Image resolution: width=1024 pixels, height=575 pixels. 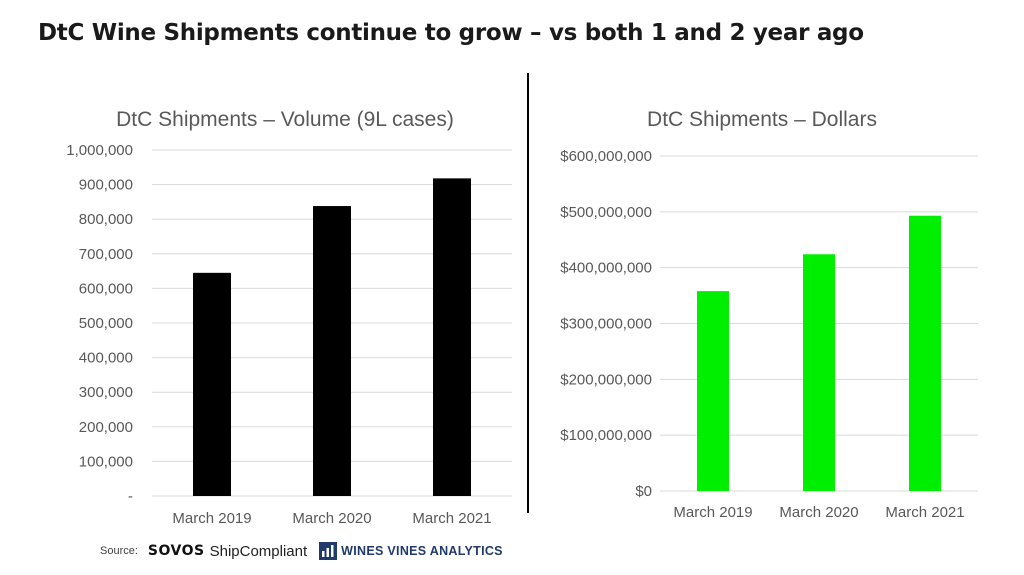 What do you see at coordinates (606, 156) in the screenshot?
I see `dollars-y-tick-label: $600,000,000` at bounding box center [606, 156].